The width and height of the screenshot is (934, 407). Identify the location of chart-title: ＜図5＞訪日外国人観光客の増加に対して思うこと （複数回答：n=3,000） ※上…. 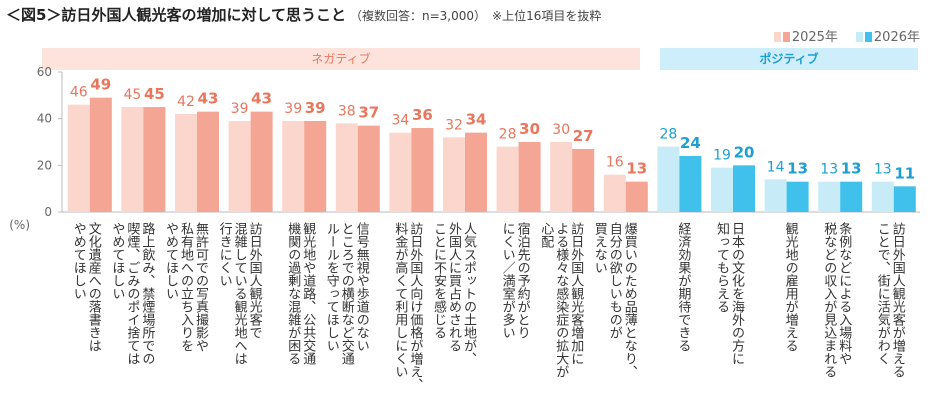
(304, 15).